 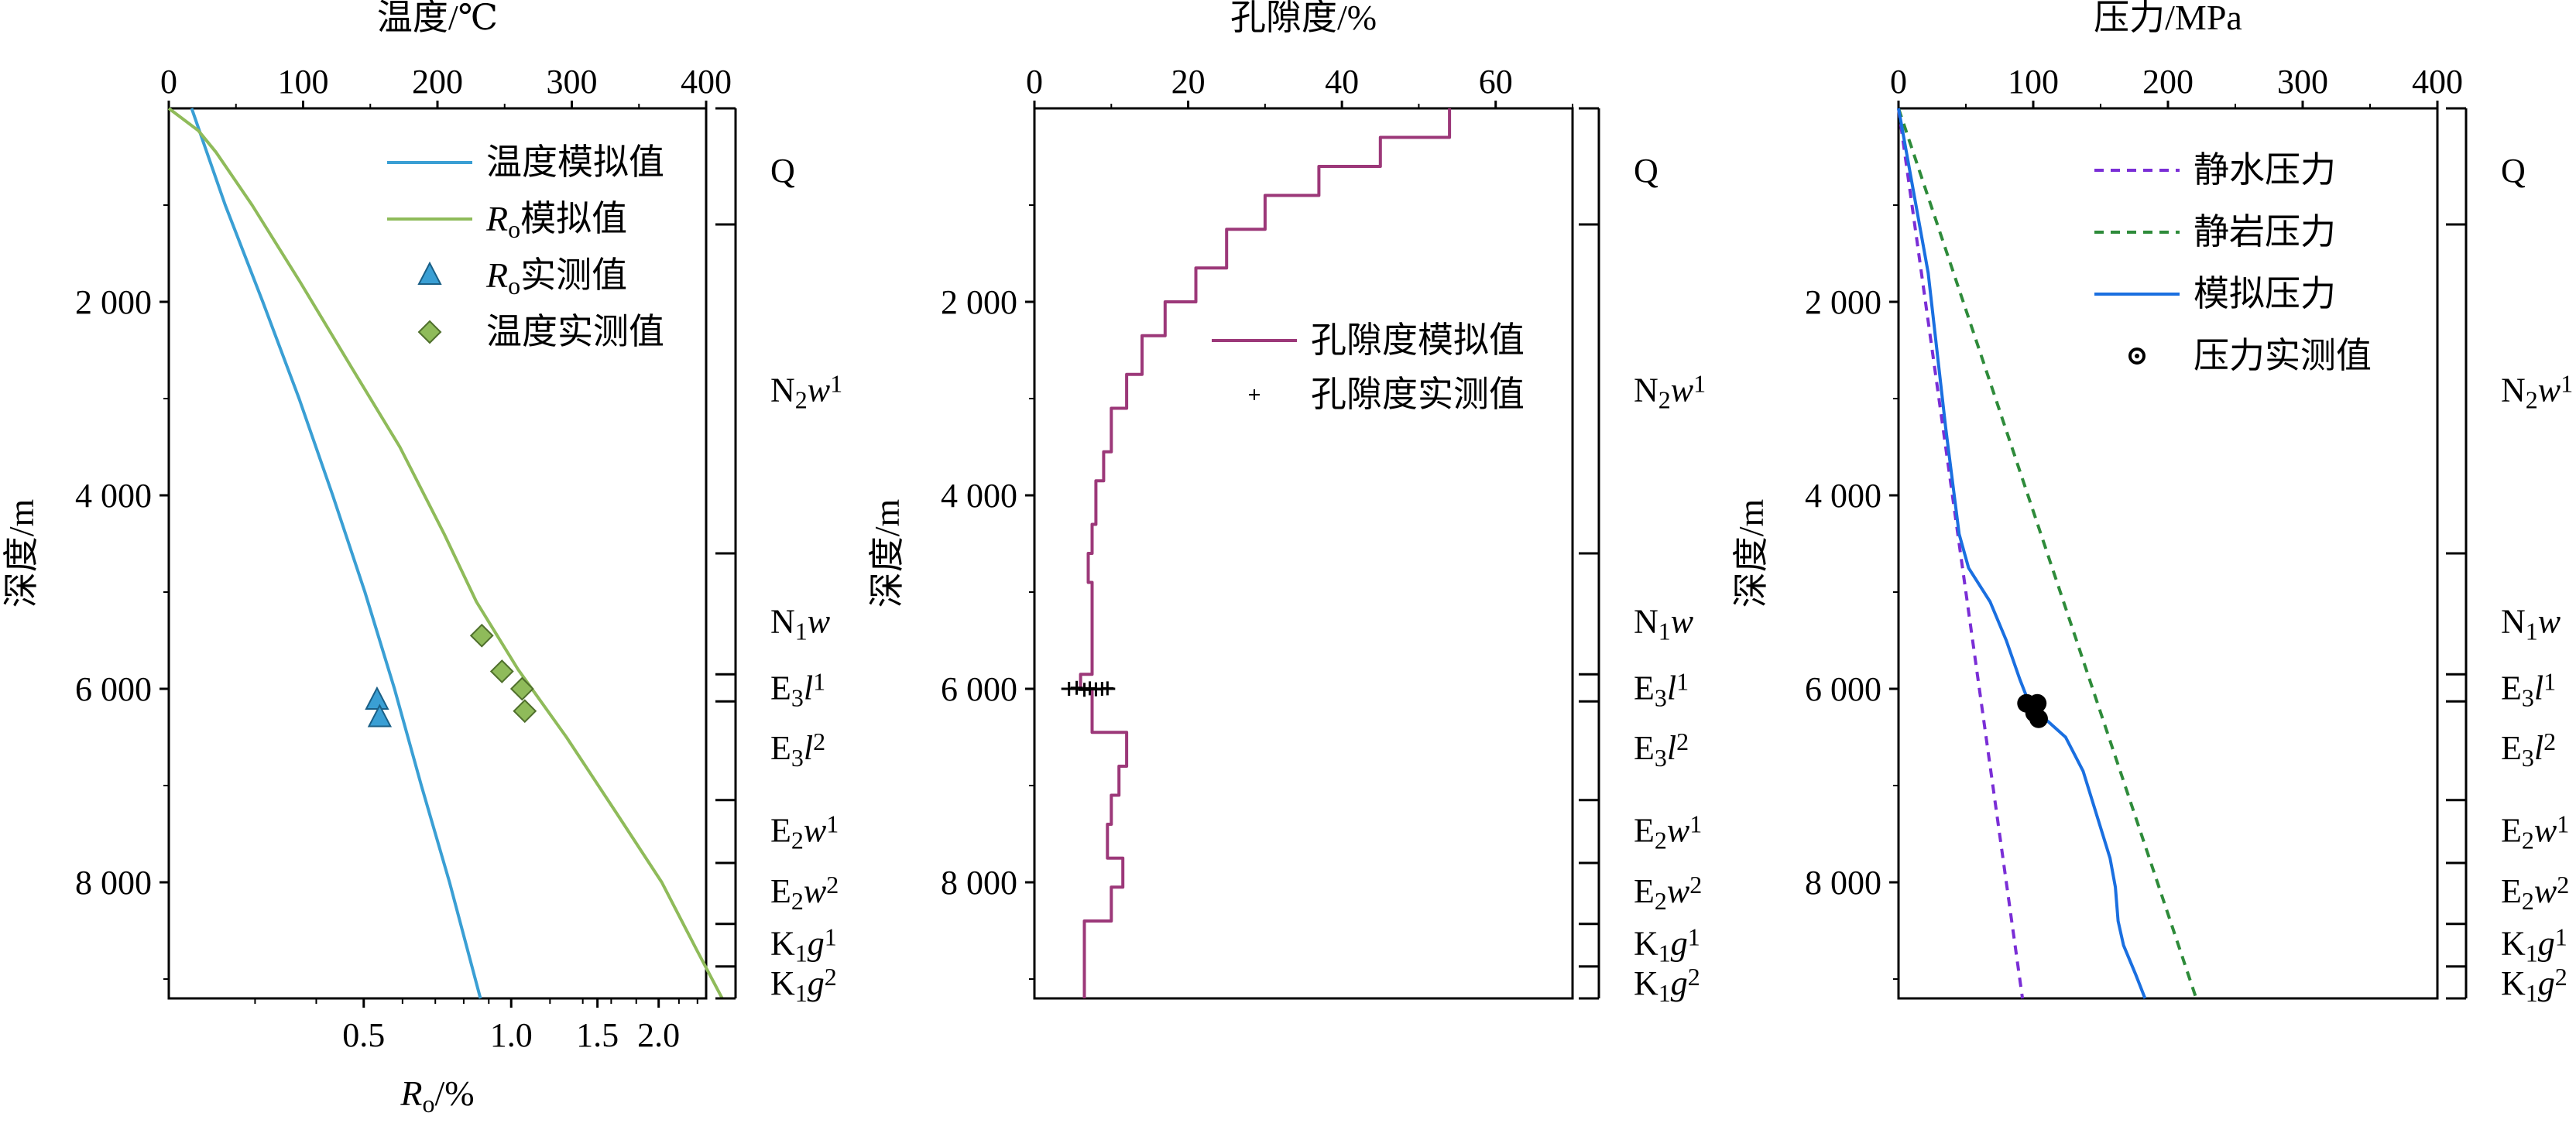 What do you see at coordinates (2283, 355) in the screenshot?
I see `legend-label: 压力实测值` at bounding box center [2283, 355].